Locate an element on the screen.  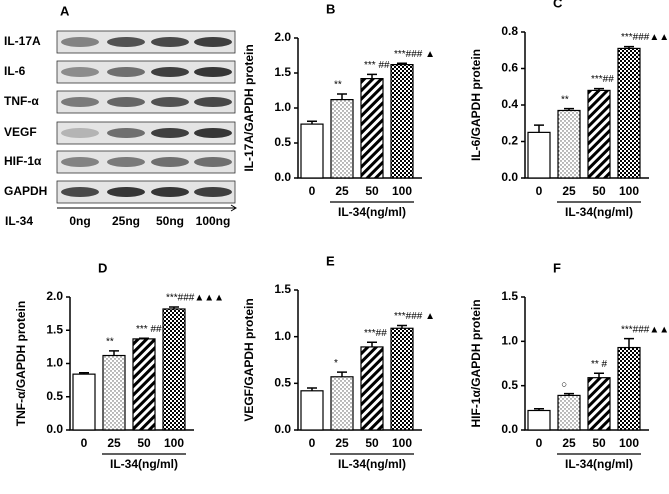
y-tick-label: 0.2 is located at coordinates (509, 141).